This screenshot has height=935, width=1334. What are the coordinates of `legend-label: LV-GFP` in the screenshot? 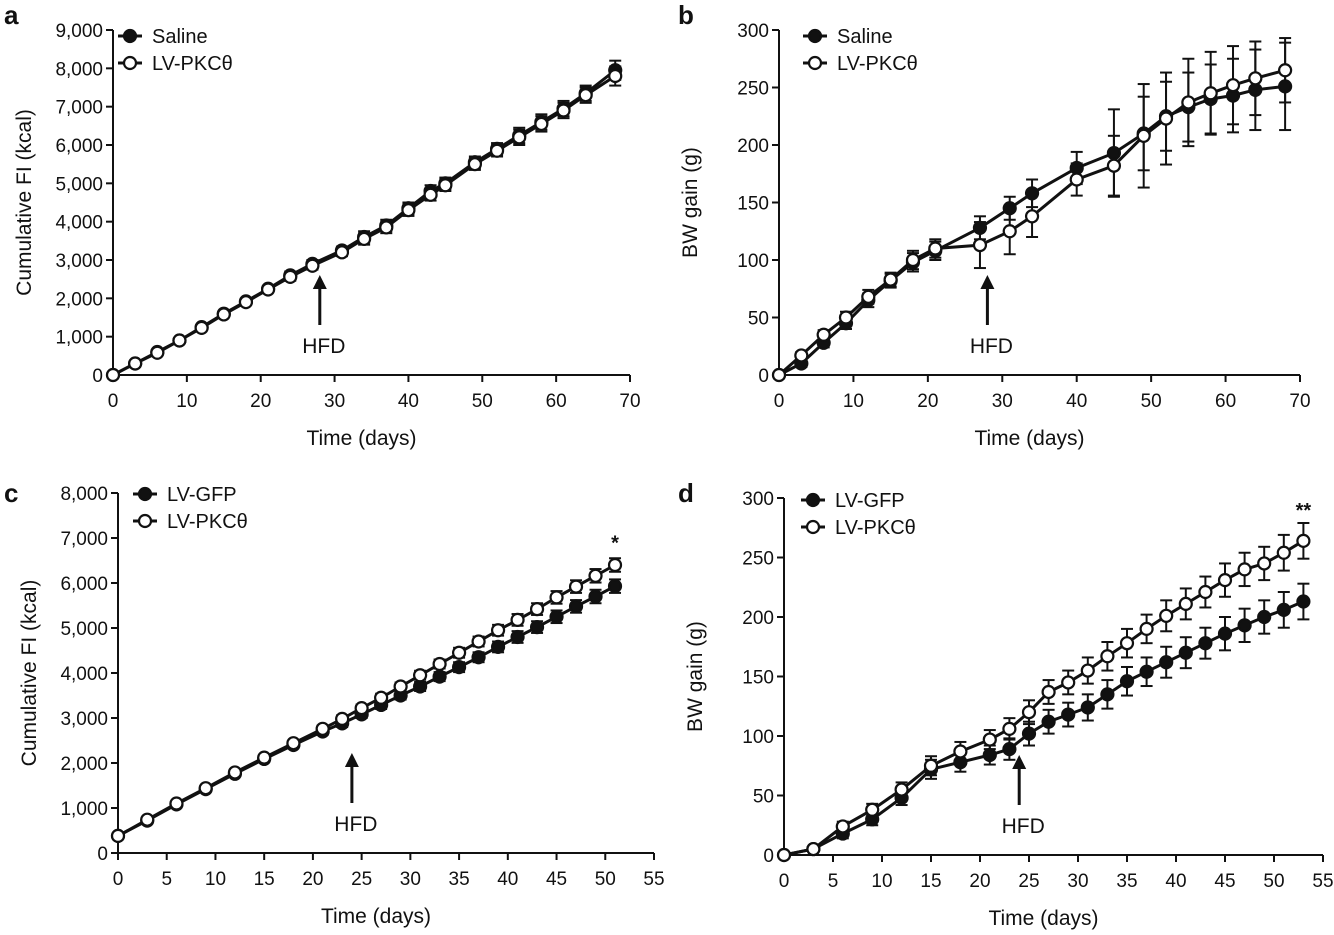 It's located at (202, 495).